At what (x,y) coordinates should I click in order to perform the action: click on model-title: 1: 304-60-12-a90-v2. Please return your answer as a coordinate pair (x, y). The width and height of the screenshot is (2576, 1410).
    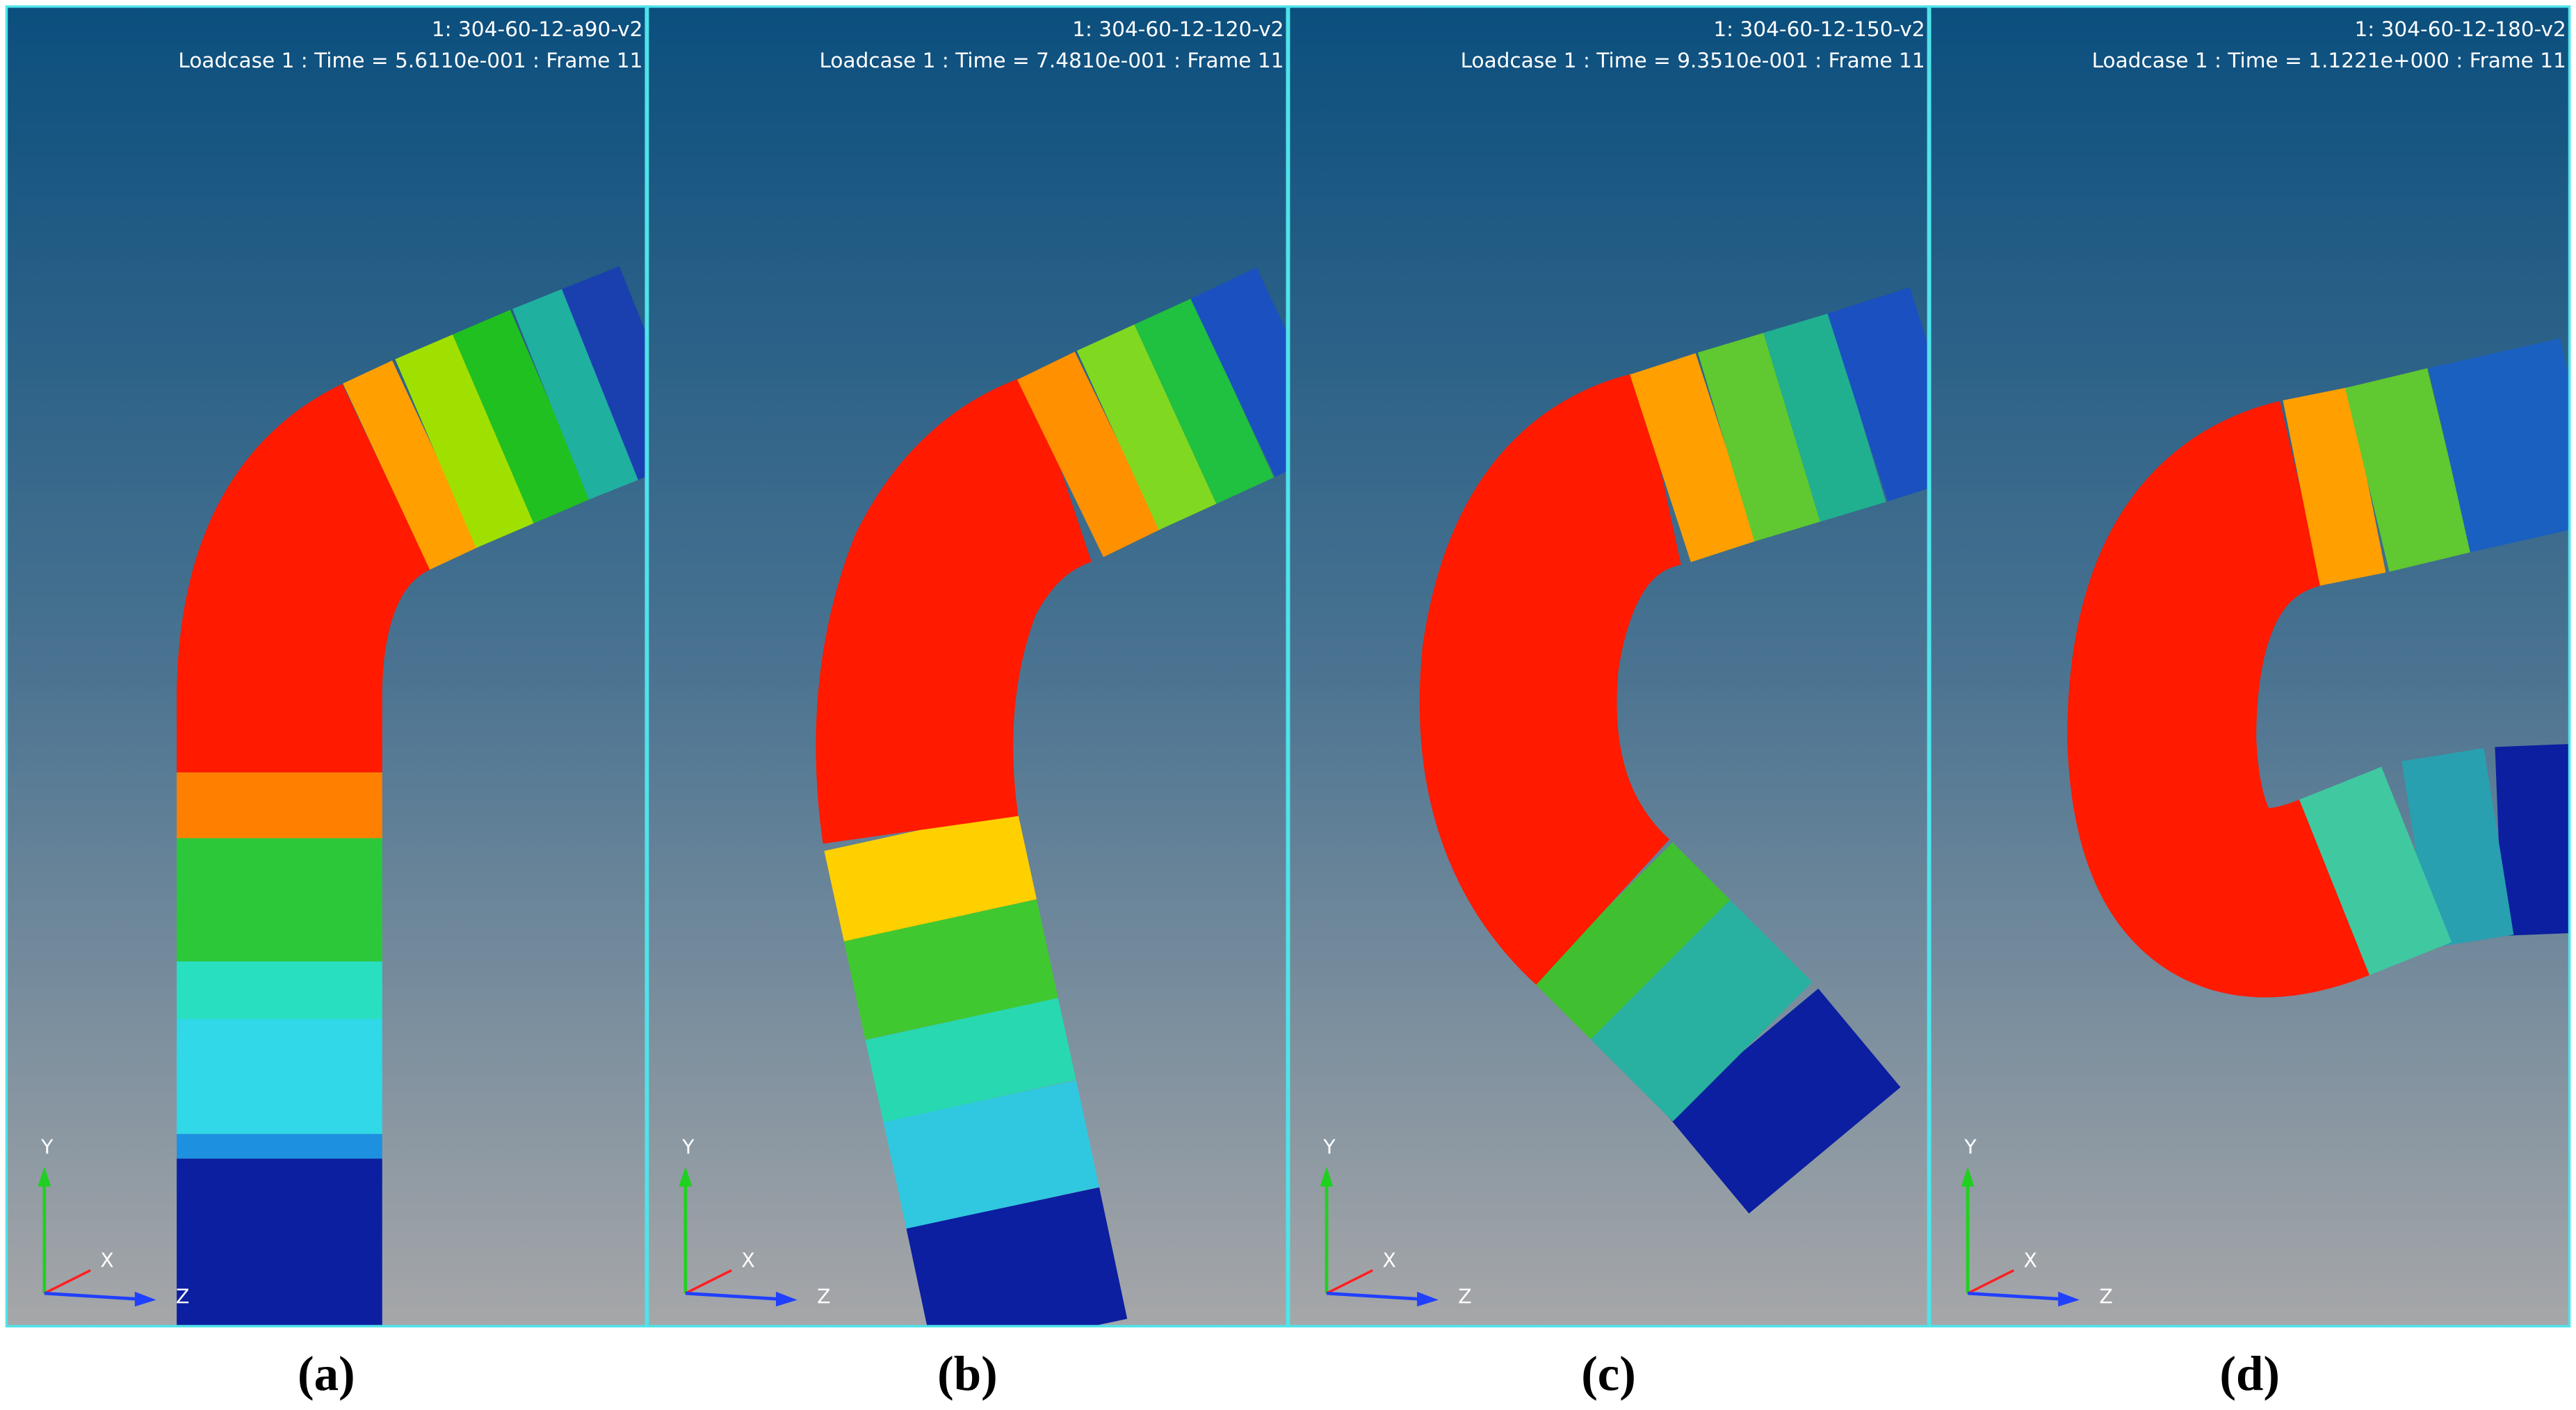
    Looking at the image, I should click on (537, 29).